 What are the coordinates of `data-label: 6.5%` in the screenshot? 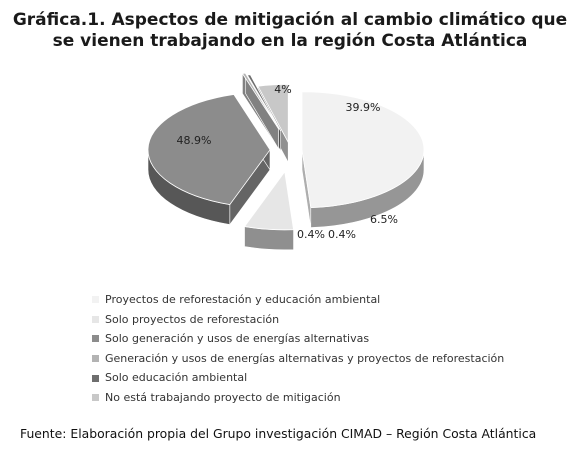 It's located at (384, 219).